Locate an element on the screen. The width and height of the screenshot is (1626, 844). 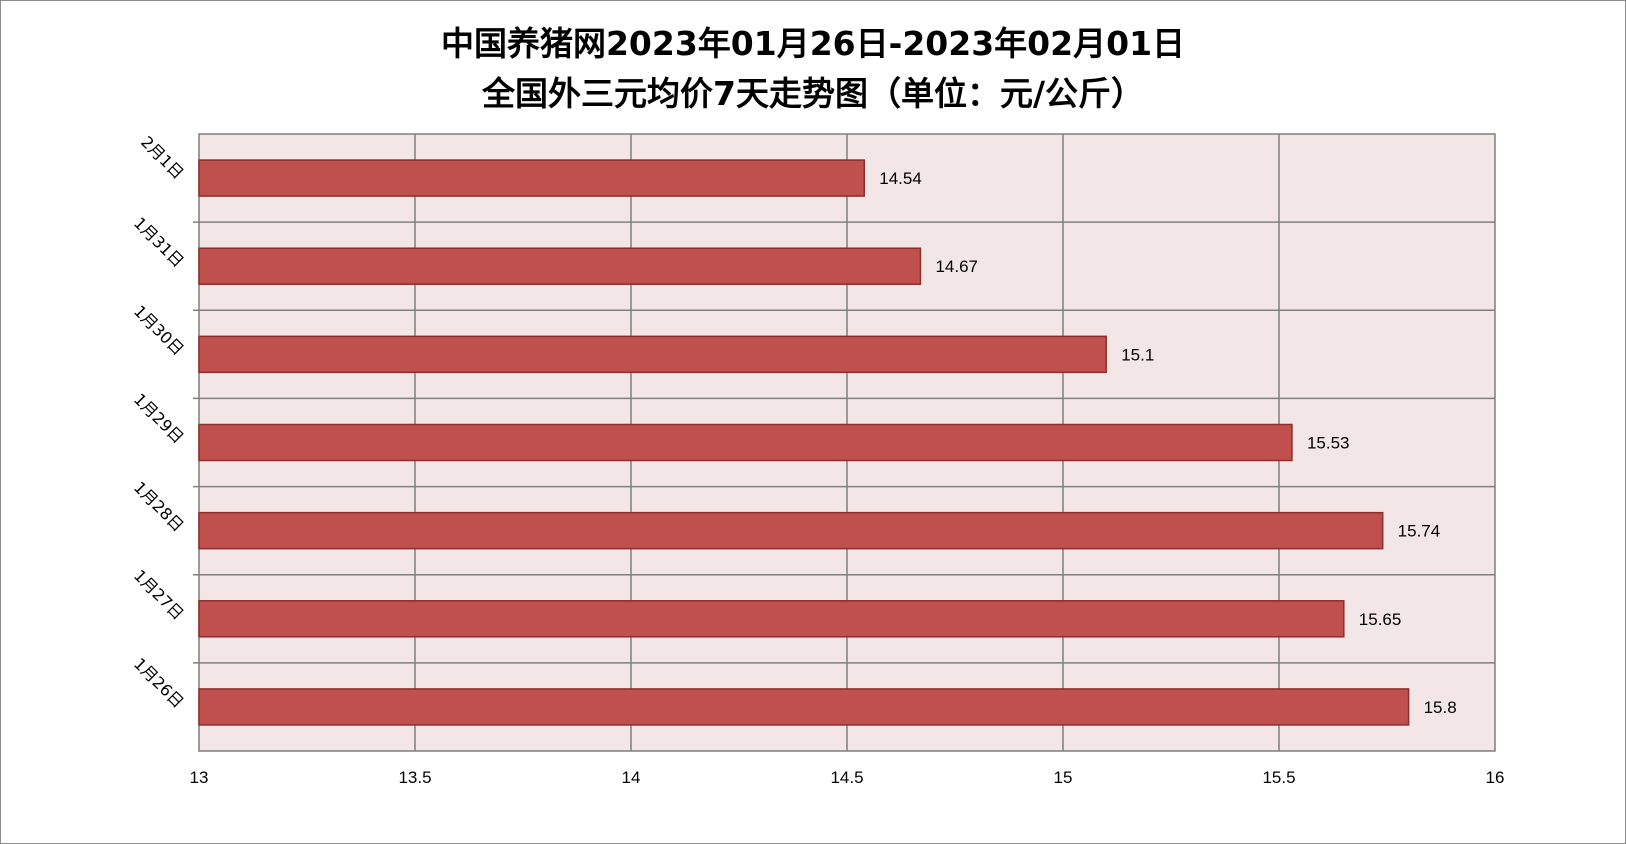
category-label: 1月26日 is located at coordinates (159, 683).